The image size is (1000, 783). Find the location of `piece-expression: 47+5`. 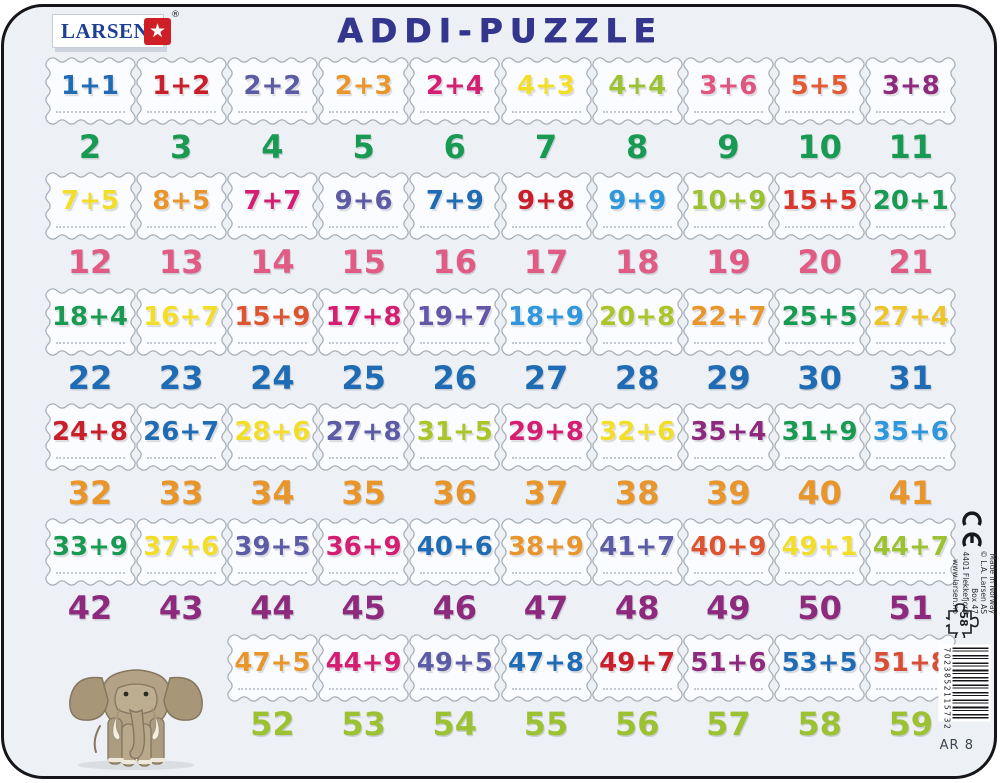

piece-expression: 47+5 is located at coordinates (272, 662).